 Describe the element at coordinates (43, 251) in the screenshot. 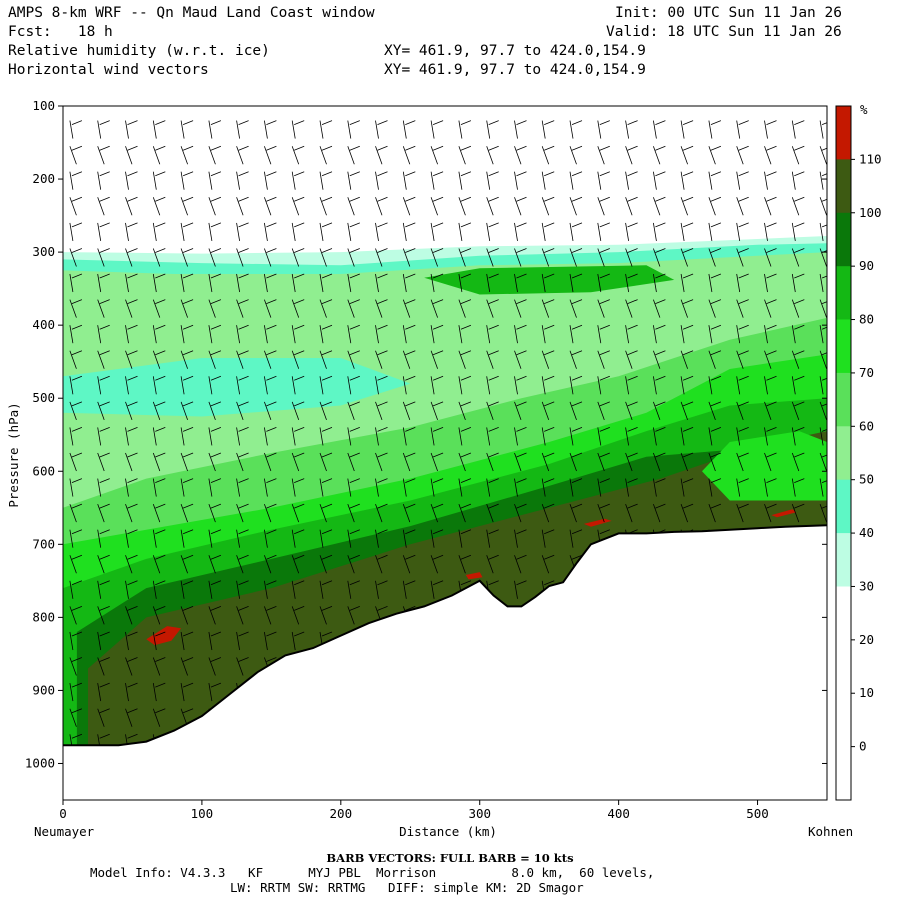

I see `y-tick-label: 300` at that location.